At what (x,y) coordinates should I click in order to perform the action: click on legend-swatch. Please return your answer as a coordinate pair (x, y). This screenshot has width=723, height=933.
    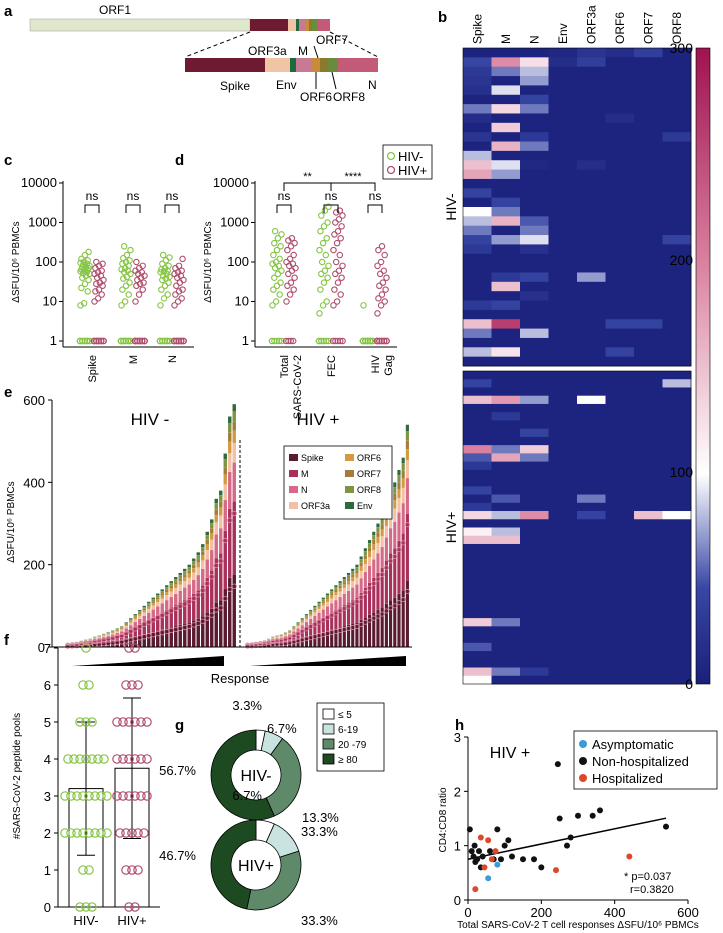
    Looking at the image, I should click on (293, 473).